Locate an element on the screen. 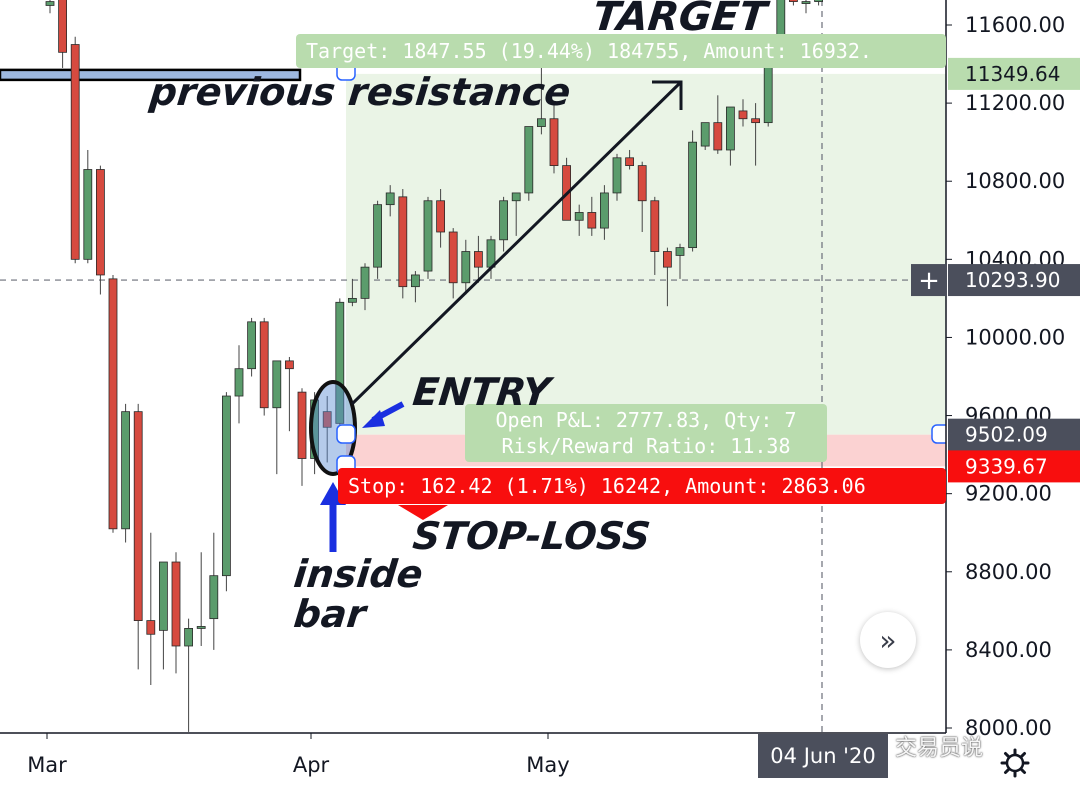 The height and width of the screenshot is (794, 1080). double-chevron-right-icon: » is located at coordinates (888, 640).